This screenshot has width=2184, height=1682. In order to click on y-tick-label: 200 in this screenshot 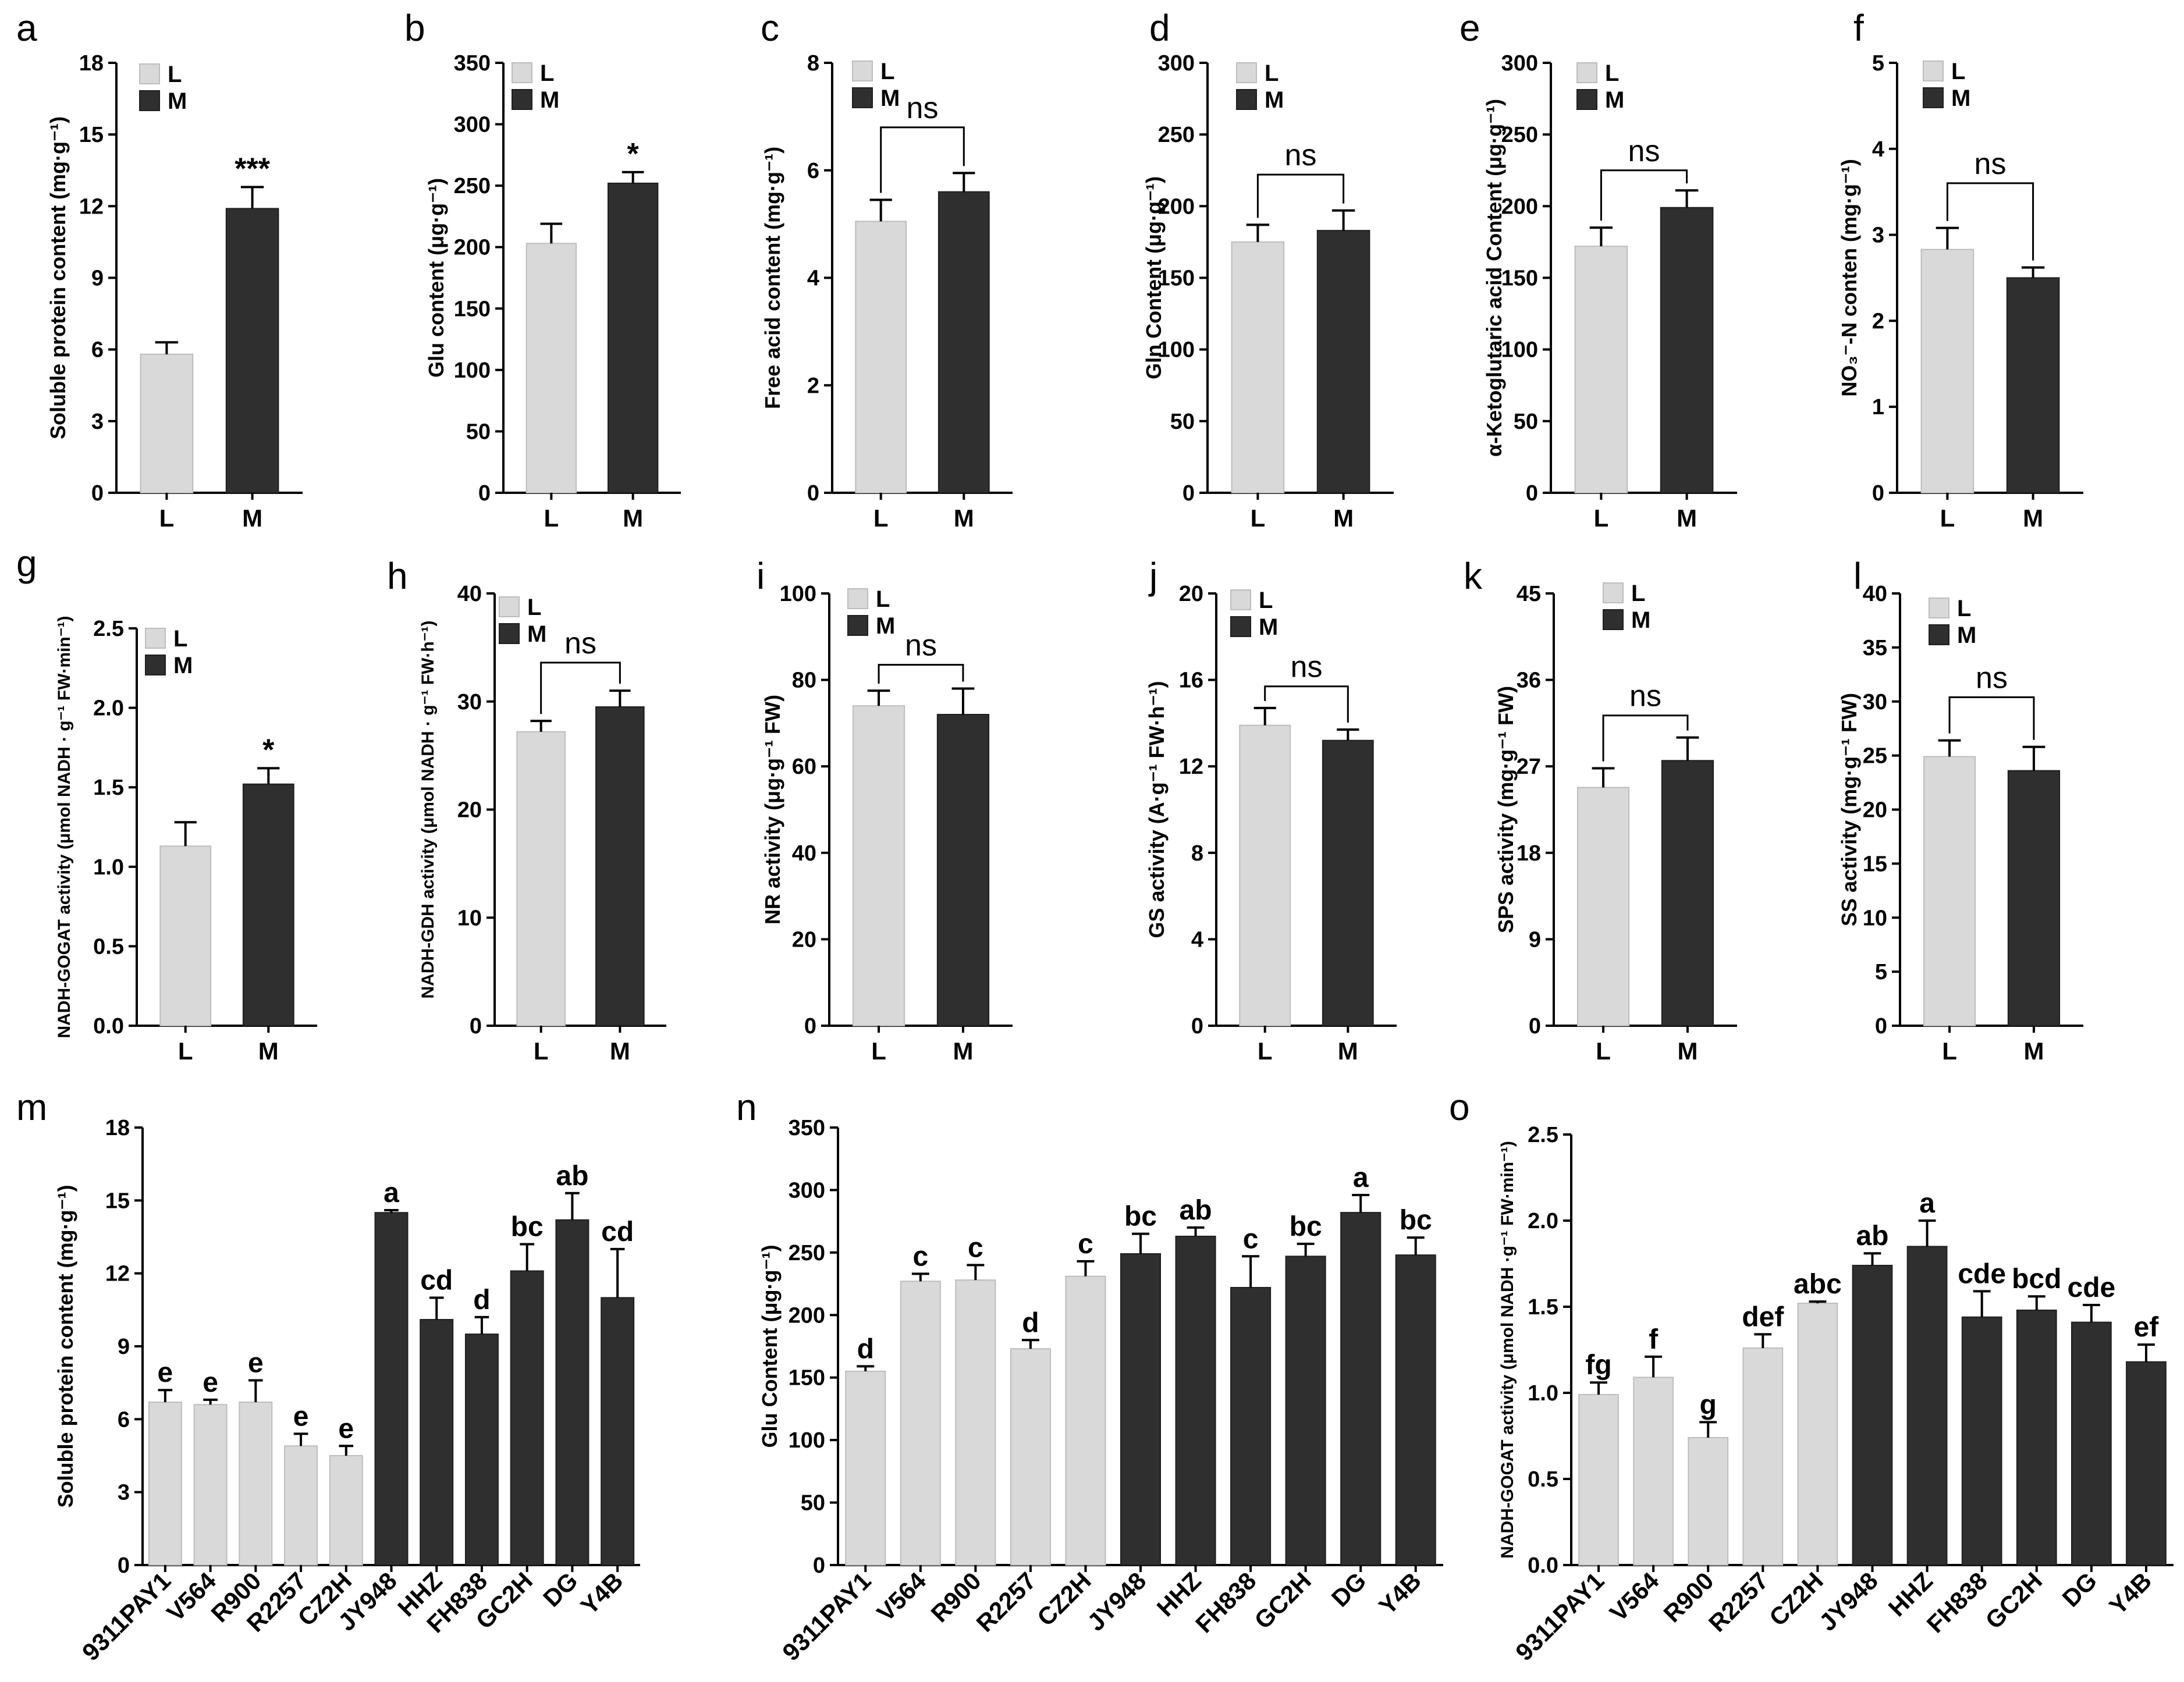, I will do `click(807, 1315)`.